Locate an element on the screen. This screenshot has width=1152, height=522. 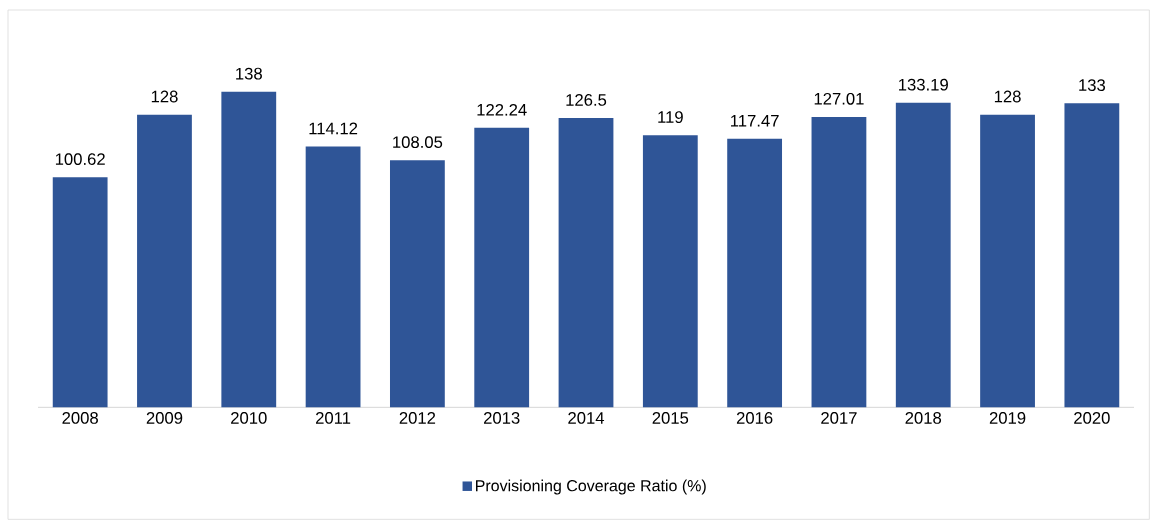
legend-label: Provisioning Coverage Ratio (%) is located at coordinates (591, 487).